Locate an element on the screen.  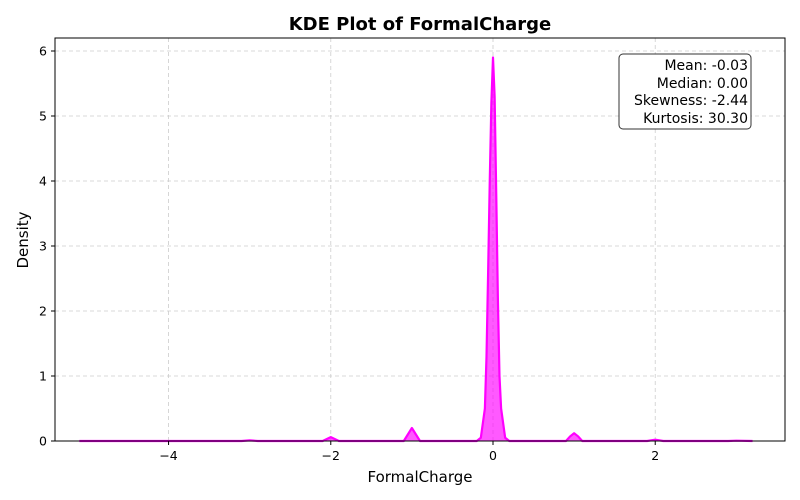
x-tick-label: −2 is located at coordinates (331, 455).